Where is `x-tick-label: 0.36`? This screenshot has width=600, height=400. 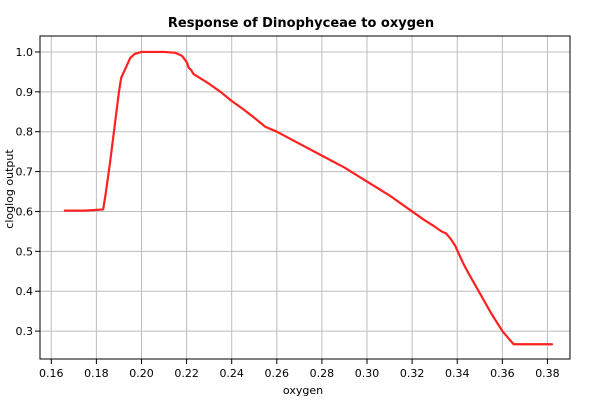 x-tick-label: 0.36 is located at coordinates (502, 373).